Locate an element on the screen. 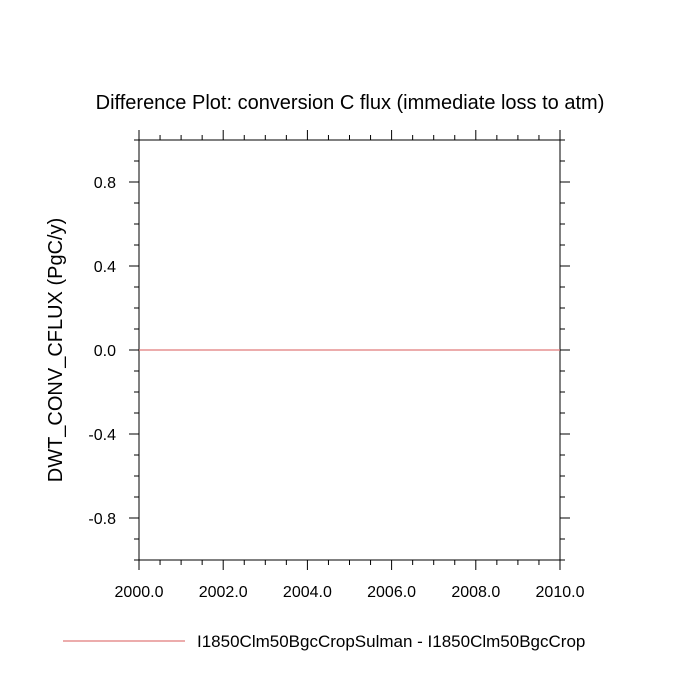 The width and height of the screenshot is (700, 700). y-axis-label: DWT_CONV_CFLUX (PgC/y) is located at coordinates (56, 350).